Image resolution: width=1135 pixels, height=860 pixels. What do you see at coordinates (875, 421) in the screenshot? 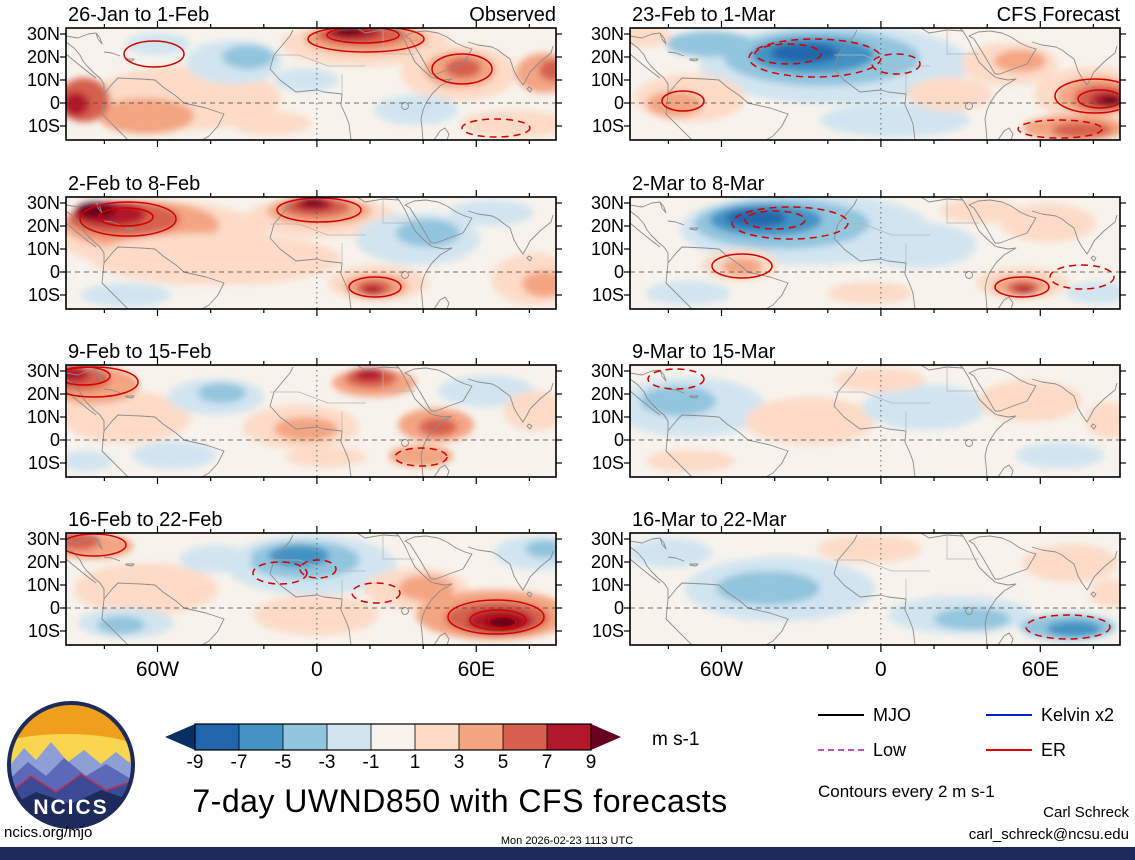
I see `map-forecast-week3` at bounding box center [875, 421].